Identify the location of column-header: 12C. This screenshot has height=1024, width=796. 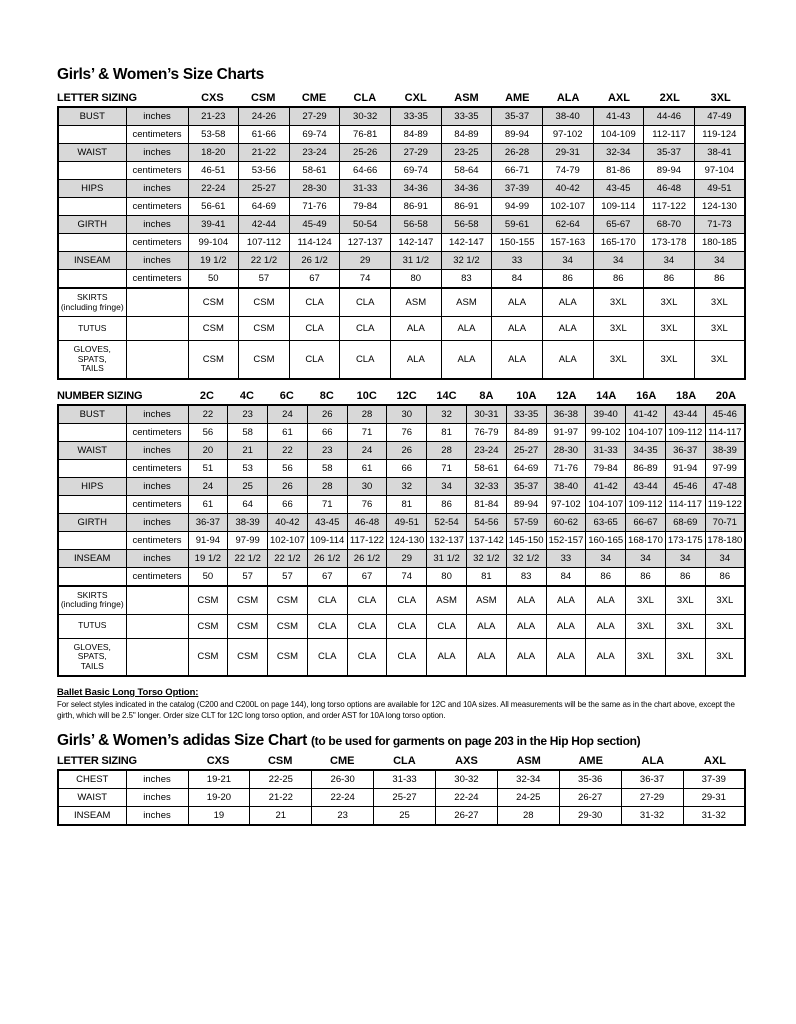
(406, 395).